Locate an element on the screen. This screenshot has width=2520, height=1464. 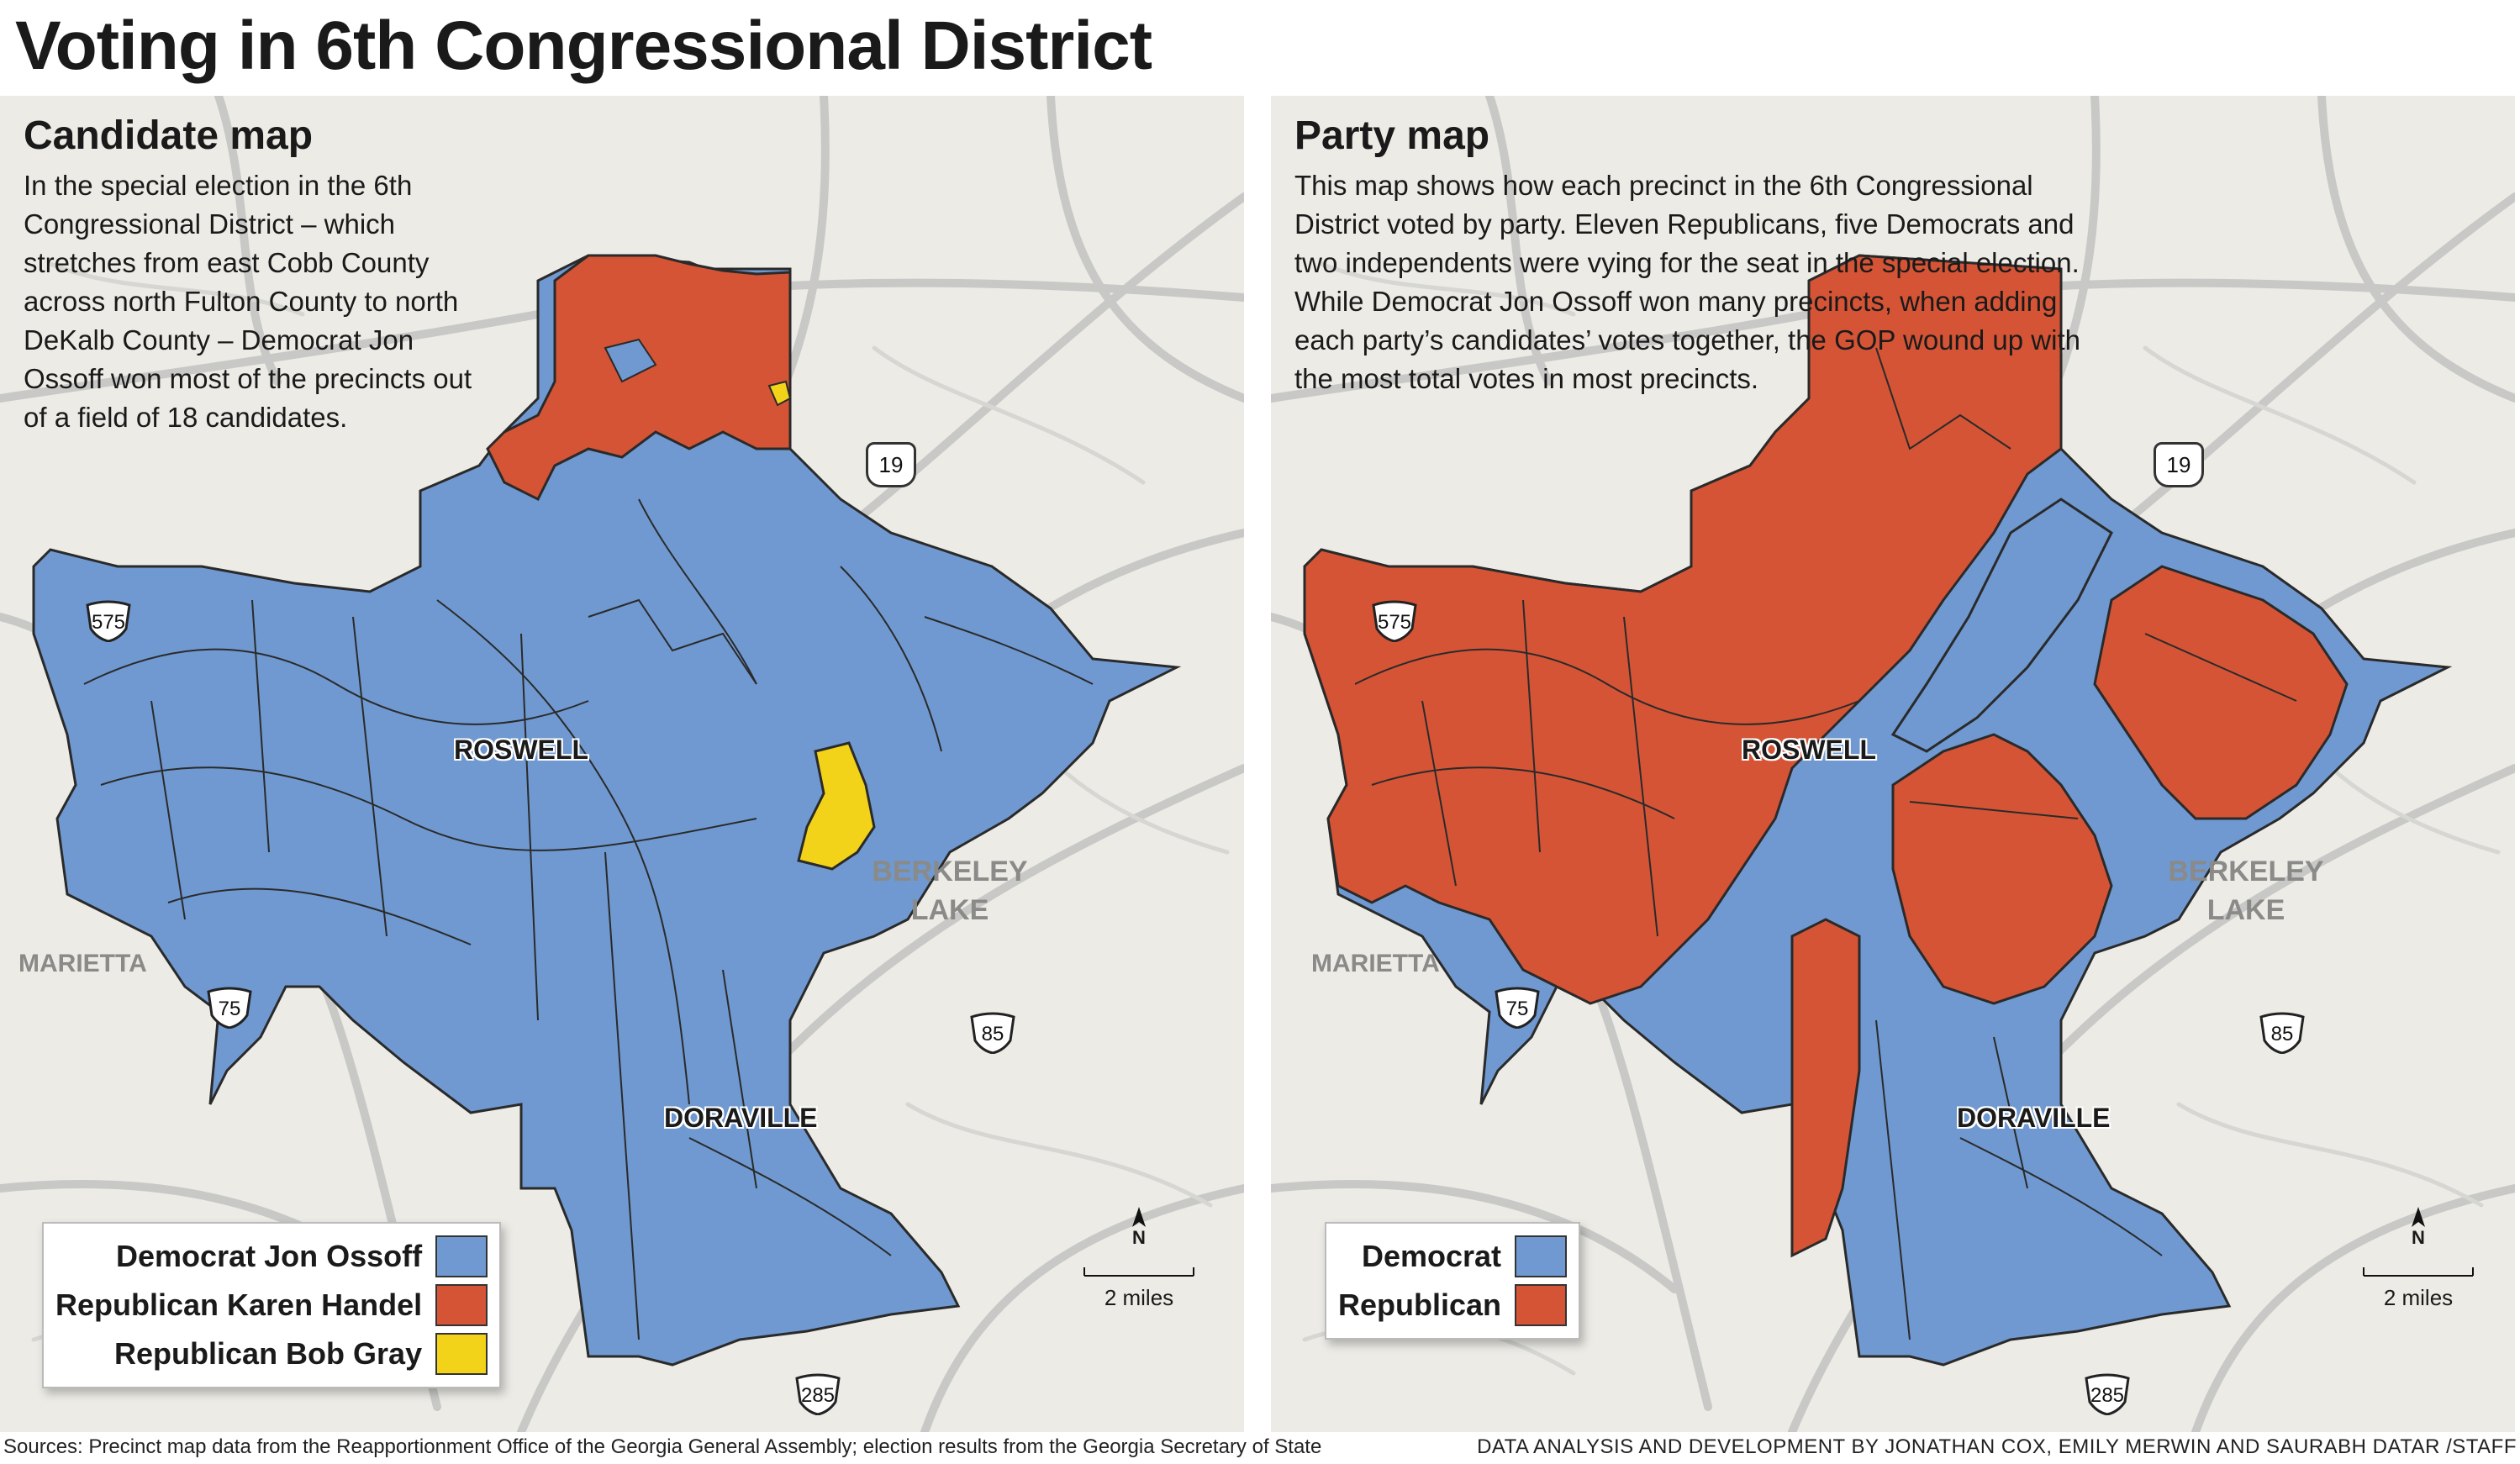
republican-east-region is located at coordinates (2221, 692).